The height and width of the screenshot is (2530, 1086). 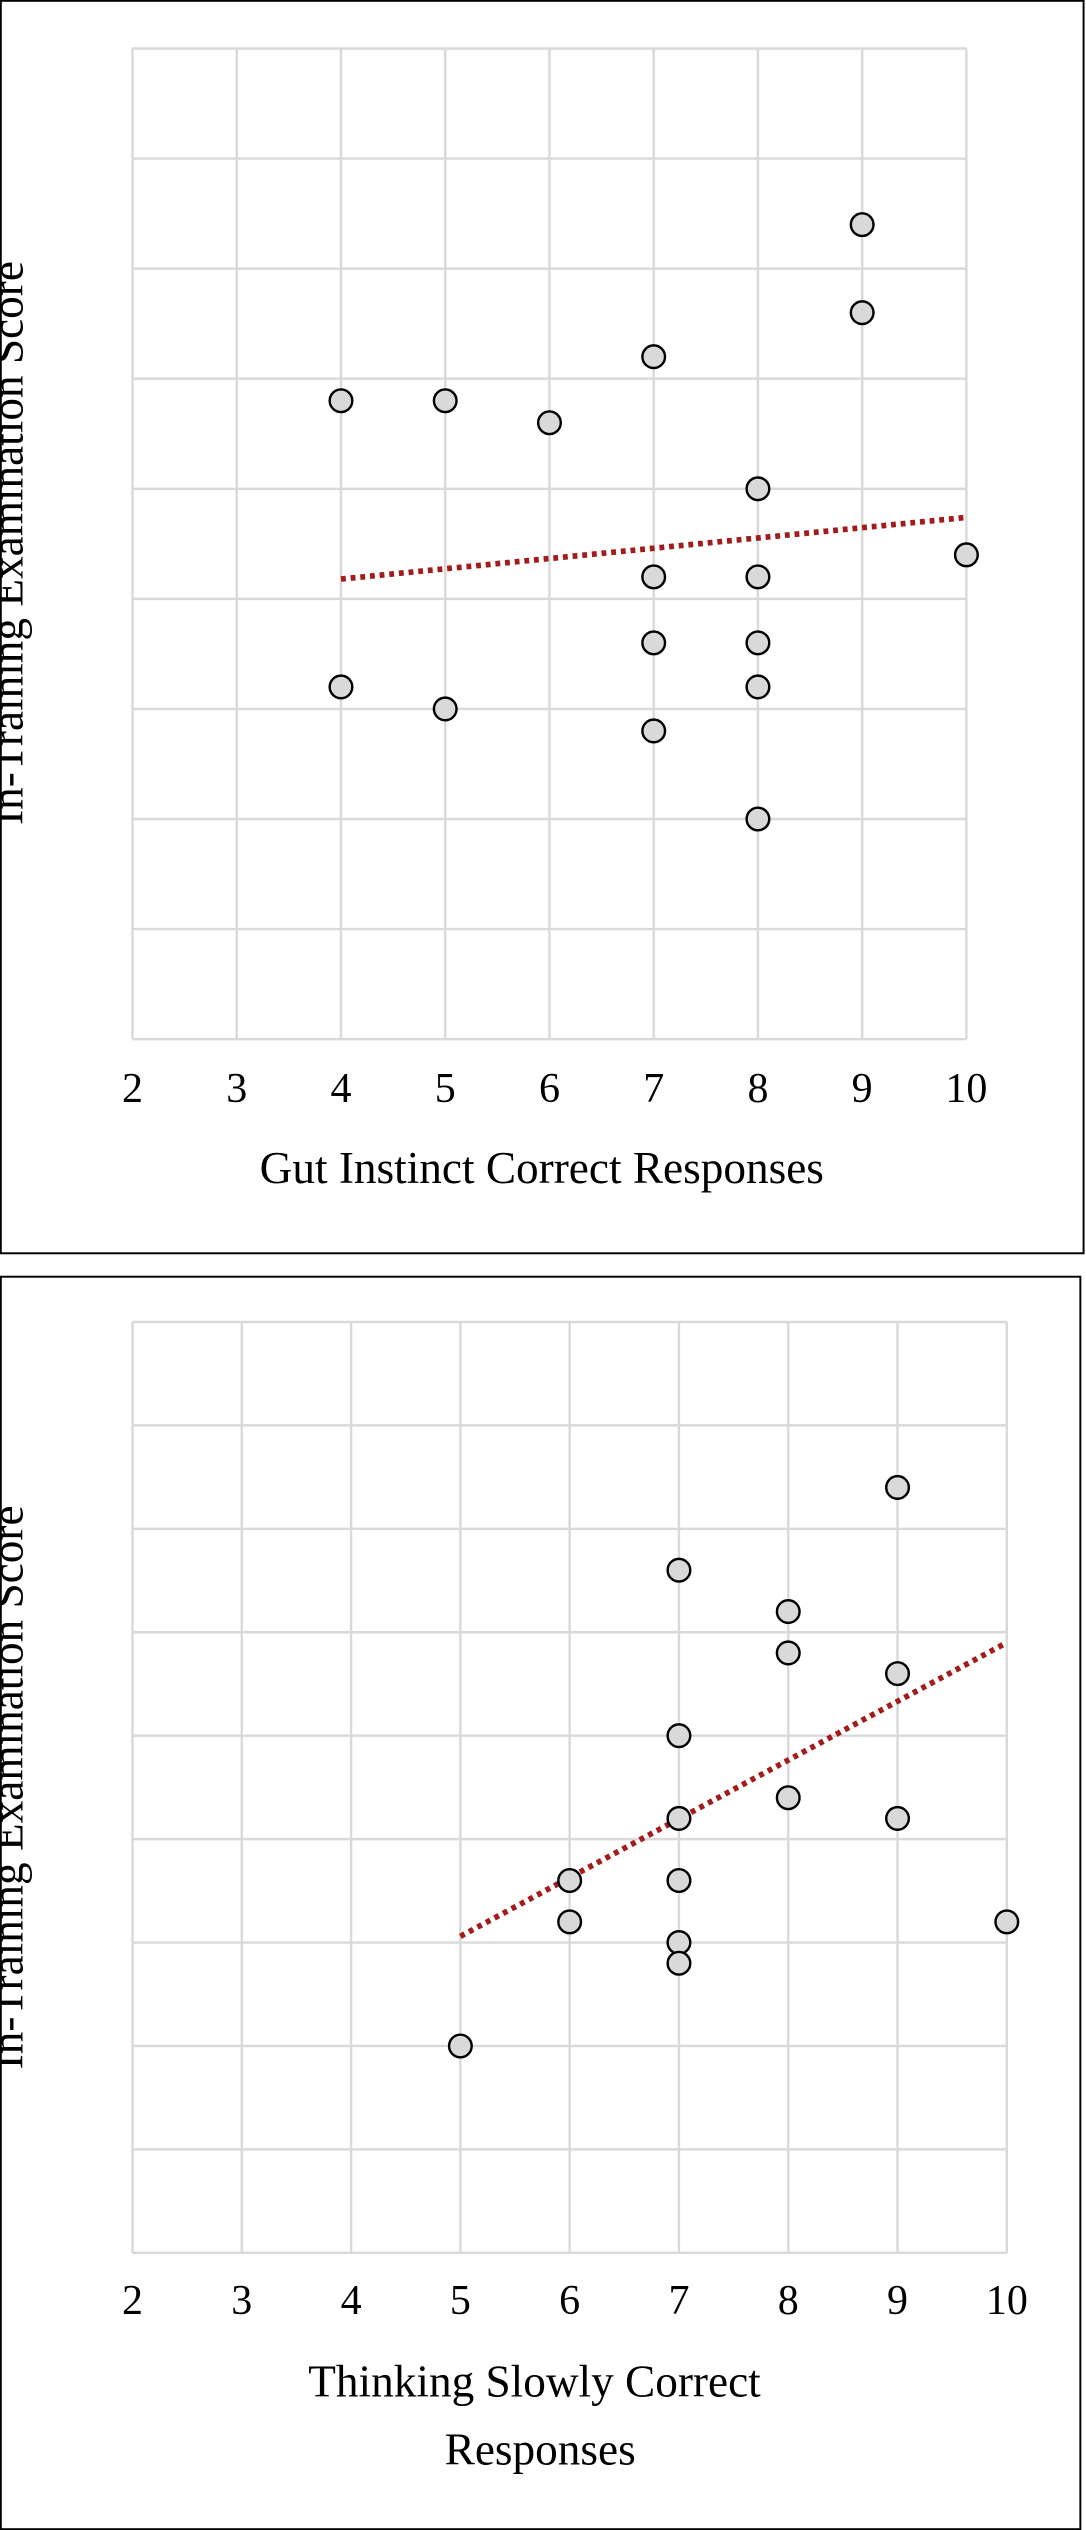 I want to click on x-axis-title: Gut Instinct Correct Responses, so click(x=542, y=1168).